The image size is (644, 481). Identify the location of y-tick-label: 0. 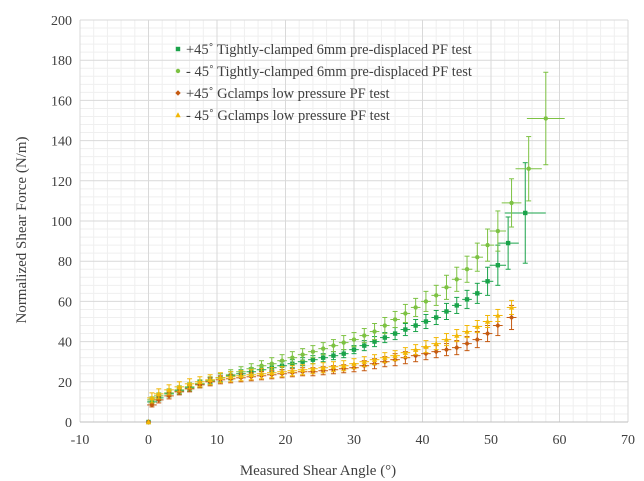
(68, 423).